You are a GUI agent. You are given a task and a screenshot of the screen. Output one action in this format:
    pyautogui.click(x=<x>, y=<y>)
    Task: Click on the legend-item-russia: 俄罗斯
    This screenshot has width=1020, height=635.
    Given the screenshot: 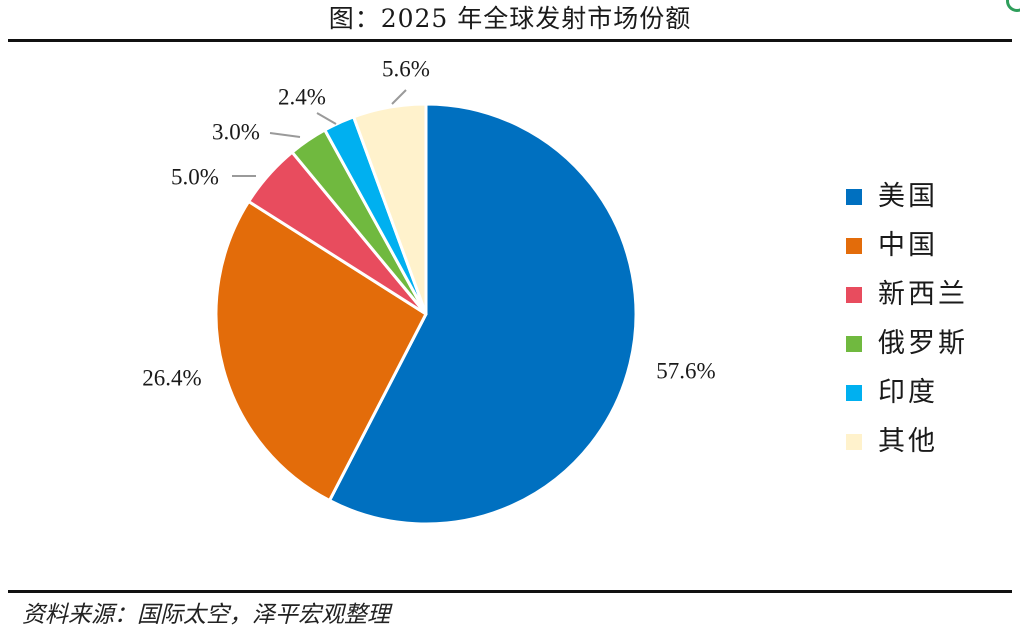 What is the action you would take?
    pyautogui.click(x=907, y=343)
    